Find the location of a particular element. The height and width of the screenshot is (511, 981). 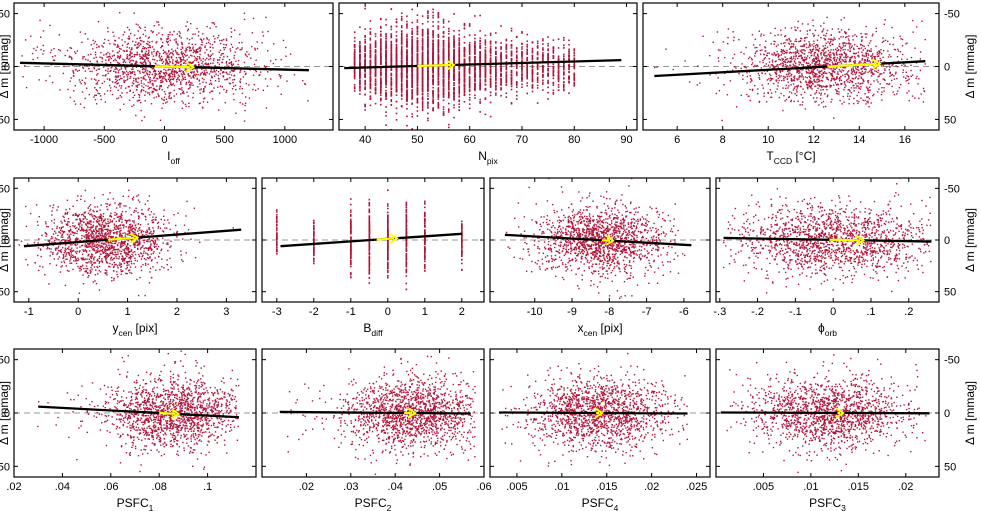

y-tick-label: 50 is located at coordinates (5, 120).